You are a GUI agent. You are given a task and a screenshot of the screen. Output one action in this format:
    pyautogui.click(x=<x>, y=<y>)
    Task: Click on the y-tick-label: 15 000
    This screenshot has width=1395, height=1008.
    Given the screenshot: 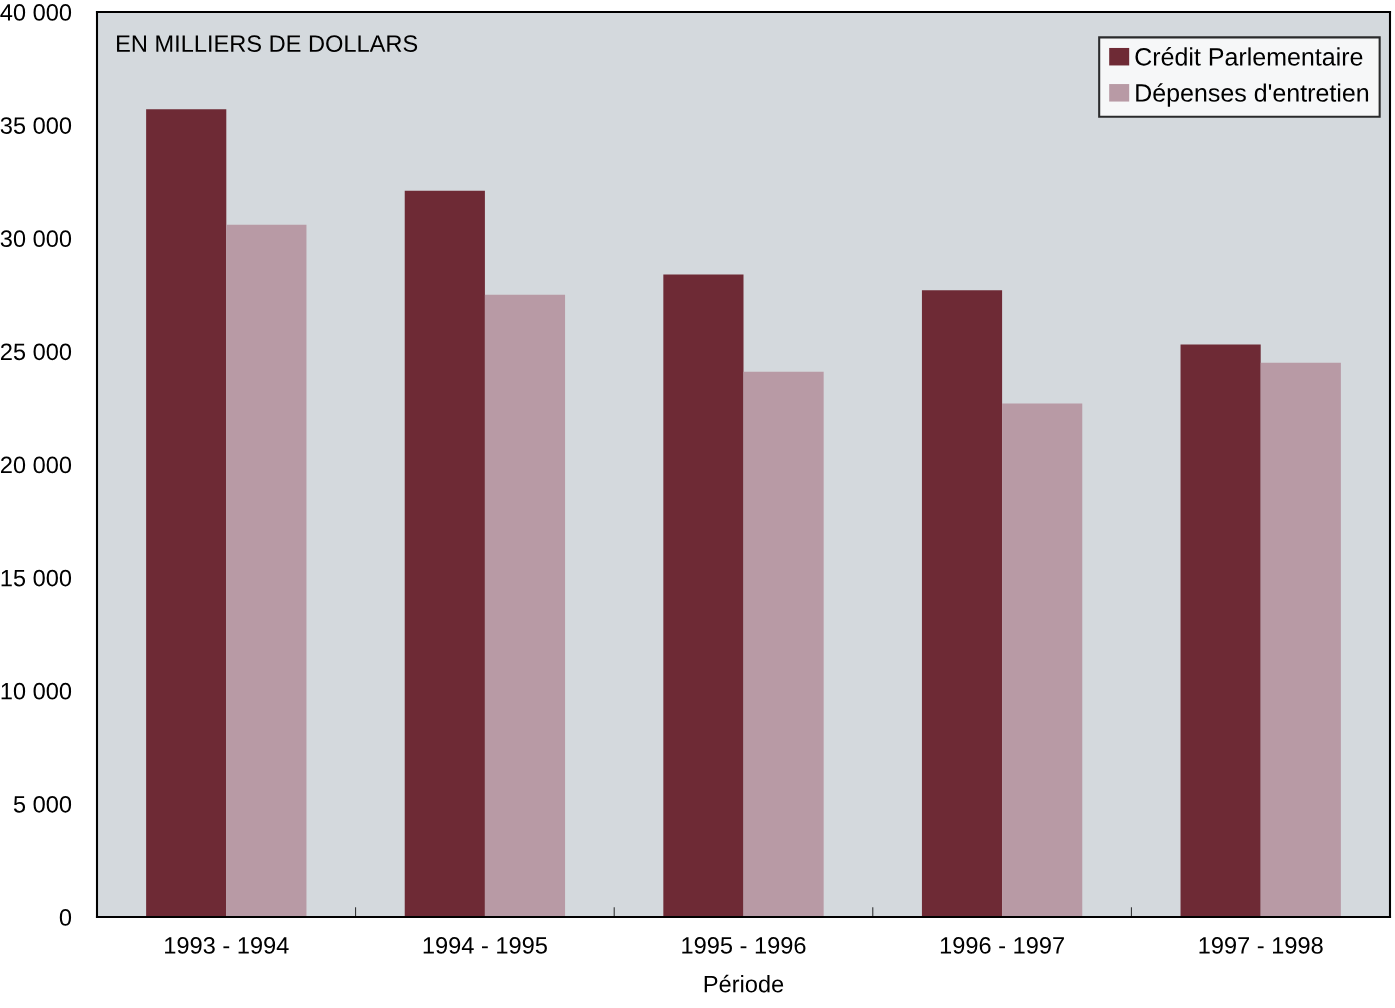 What is the action you would take?
    pyautogui.click(x=36, y=578)
    